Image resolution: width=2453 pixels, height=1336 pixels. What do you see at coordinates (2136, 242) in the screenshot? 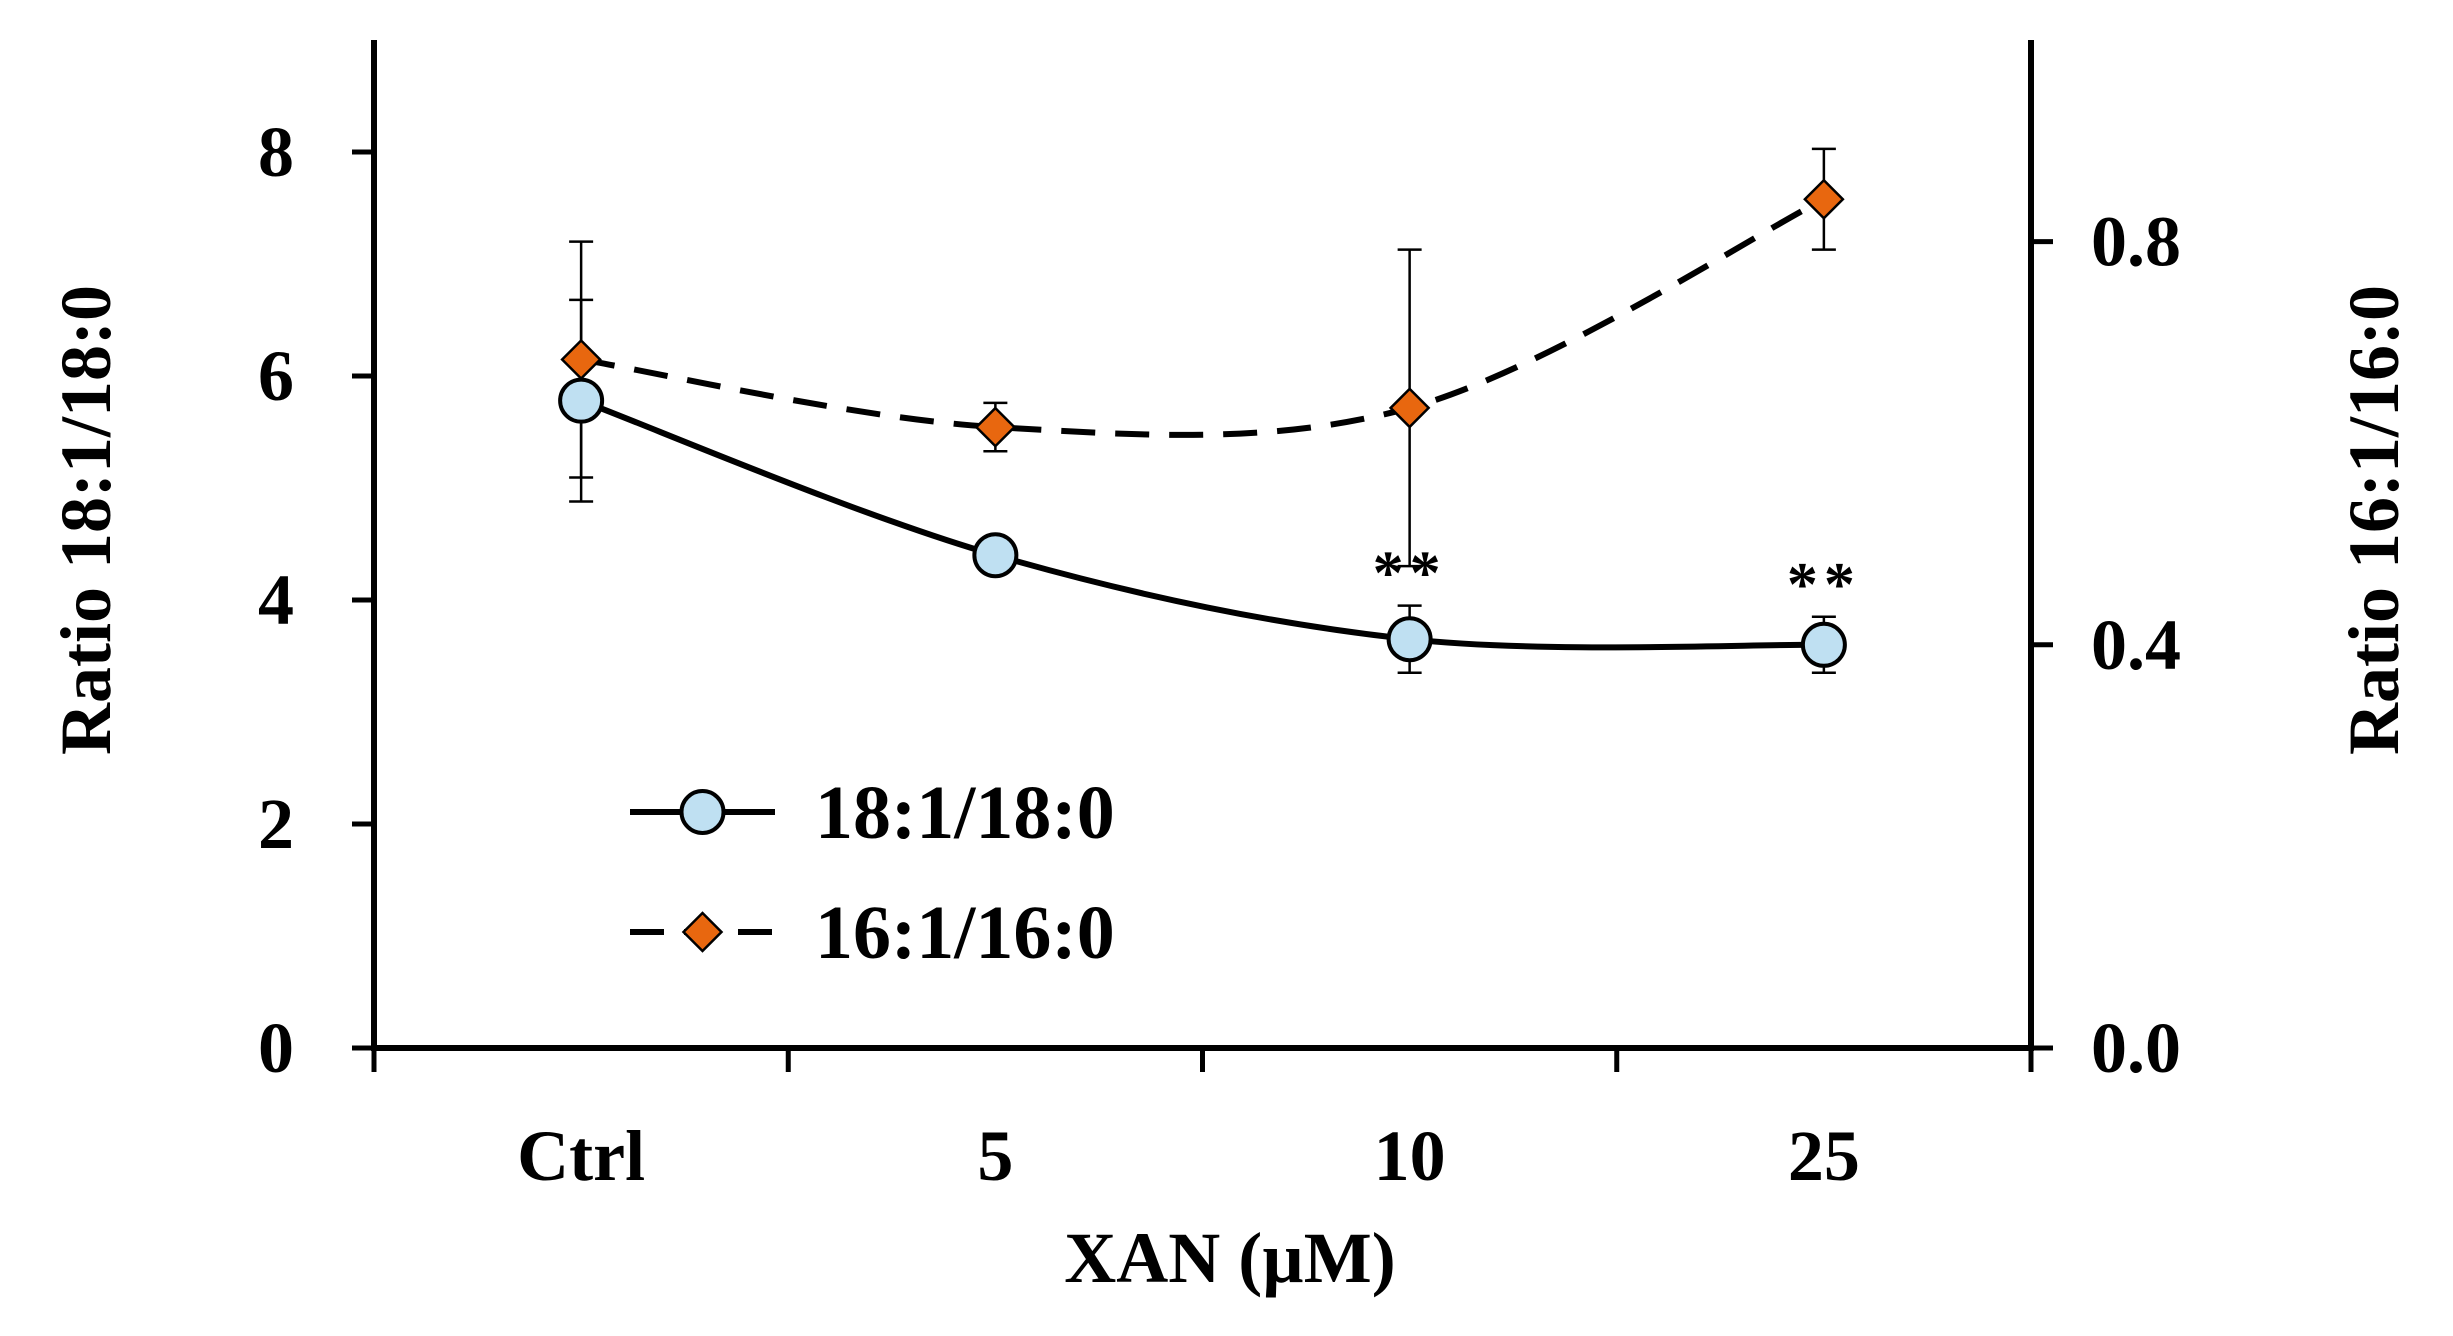
I see `y-tick-label-right: 0.8` at bounding box center [2136, 242].